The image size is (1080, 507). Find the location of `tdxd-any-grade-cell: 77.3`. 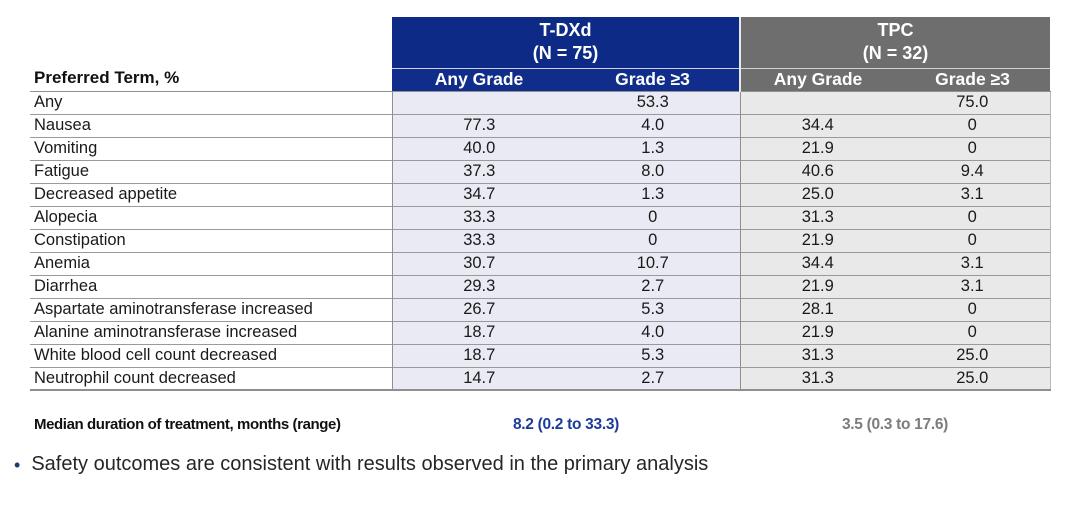

tdxd-any-grade-cell: 77.3 is located at coordinates (478, 125).